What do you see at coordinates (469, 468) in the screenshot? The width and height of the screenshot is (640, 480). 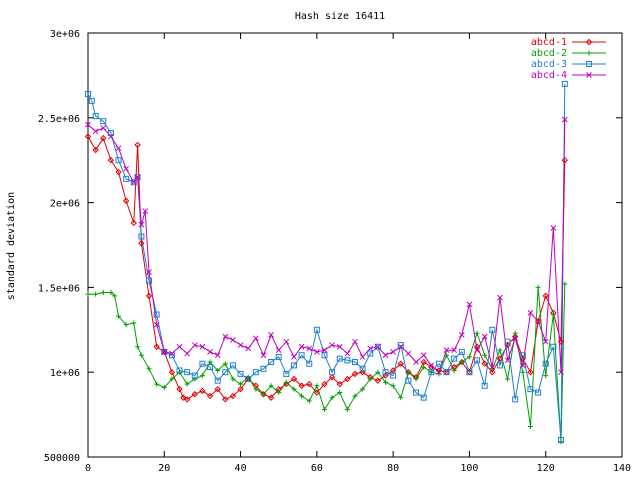 I see `x-tick-label: 100` at bounding box center [469, 468].